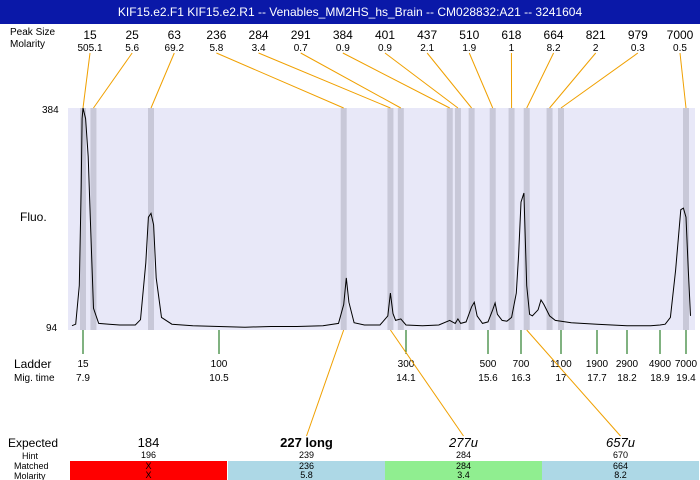  Describe the element at coordinates (427, 35) in the screenshot. I see `peak-size-value: 437` at that location.